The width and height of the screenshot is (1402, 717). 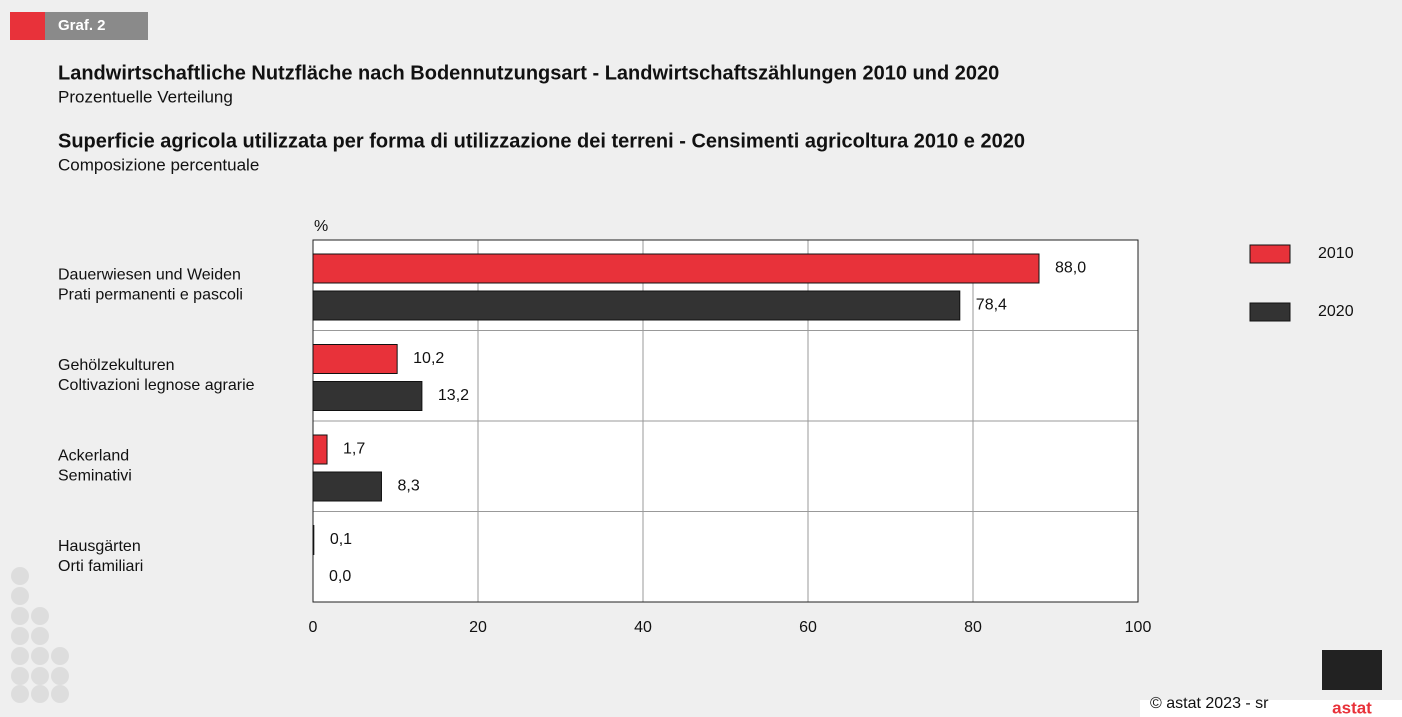 What do you see at coordinates (40, 635) in the screenshot?
I see `decor-dots` at bounding box center [40, 635].